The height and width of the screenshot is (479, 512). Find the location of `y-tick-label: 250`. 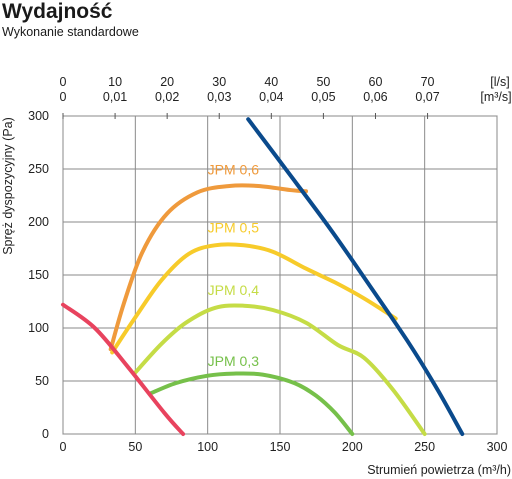

y-tick-label: 250 is located at coordinates (38, 169).